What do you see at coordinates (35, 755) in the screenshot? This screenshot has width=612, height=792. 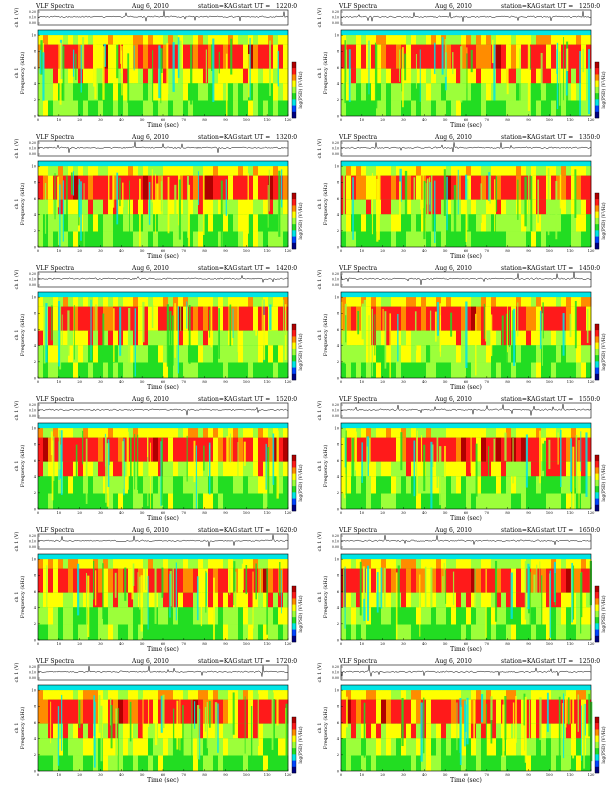 I see `frequency-tick-label: 2` at bounding box center [35, 755].